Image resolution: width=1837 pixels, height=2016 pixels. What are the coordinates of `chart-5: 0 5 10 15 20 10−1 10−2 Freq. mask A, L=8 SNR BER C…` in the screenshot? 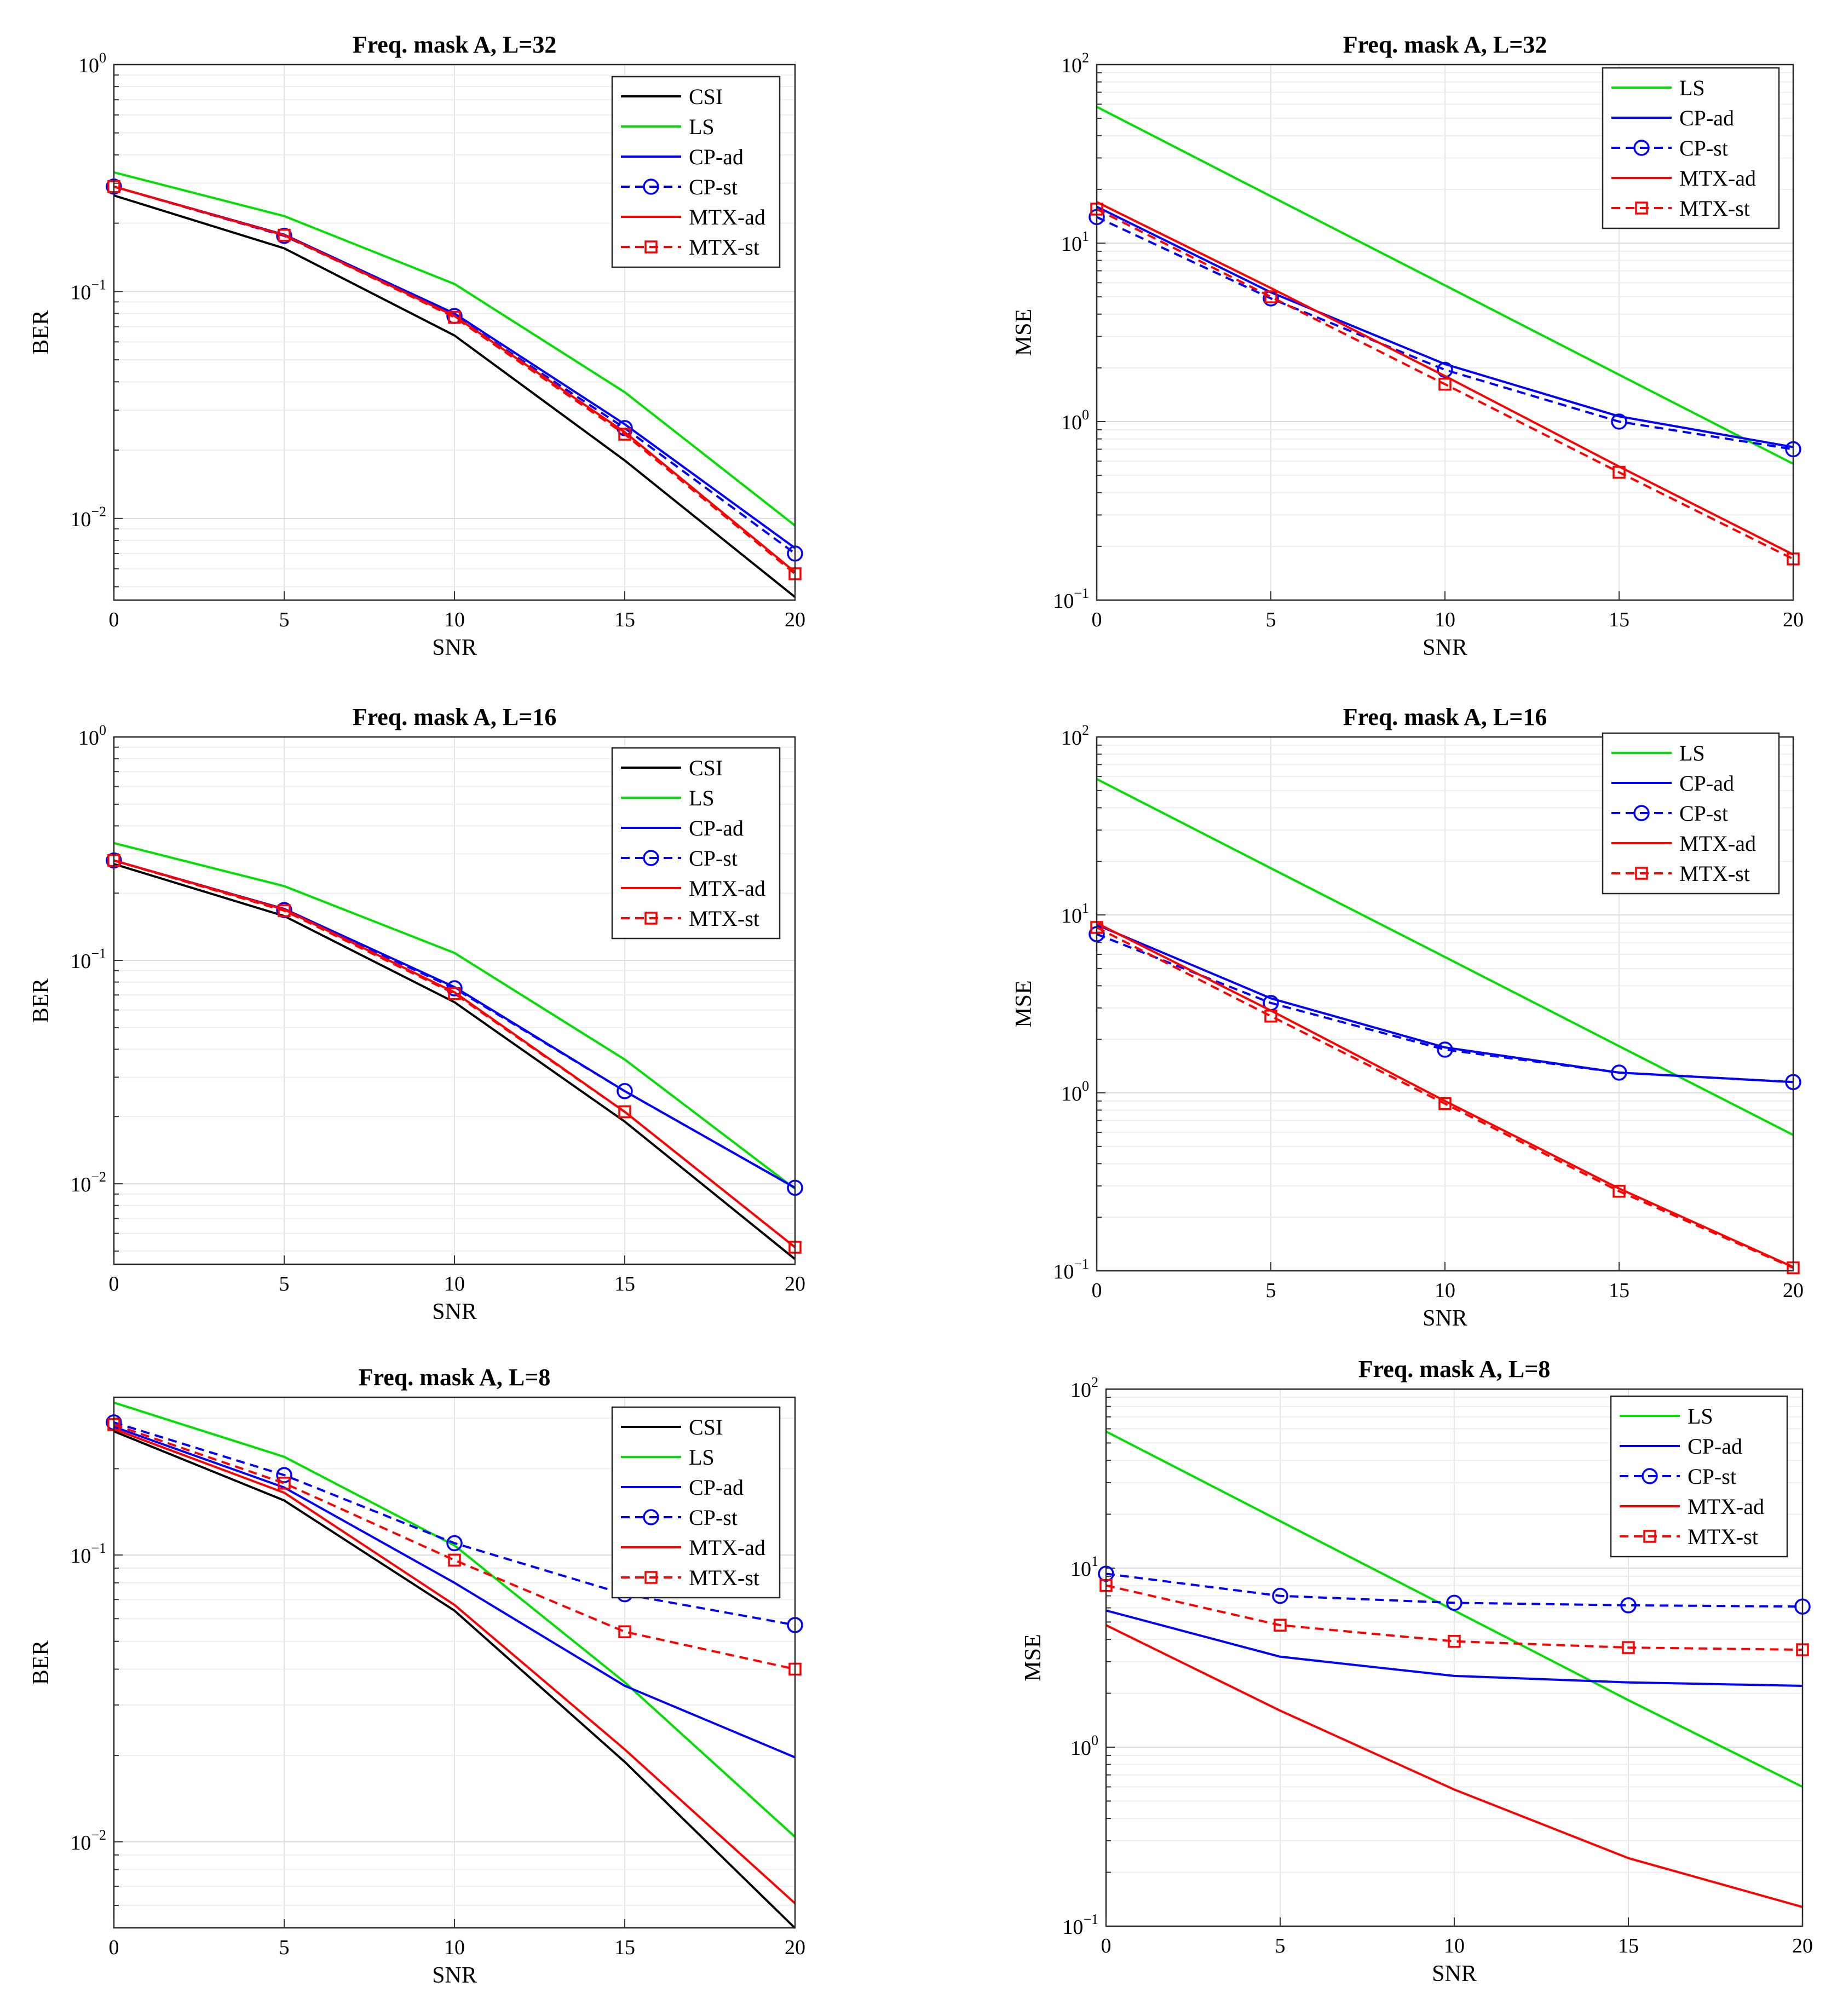 It's located at (416, 1676).